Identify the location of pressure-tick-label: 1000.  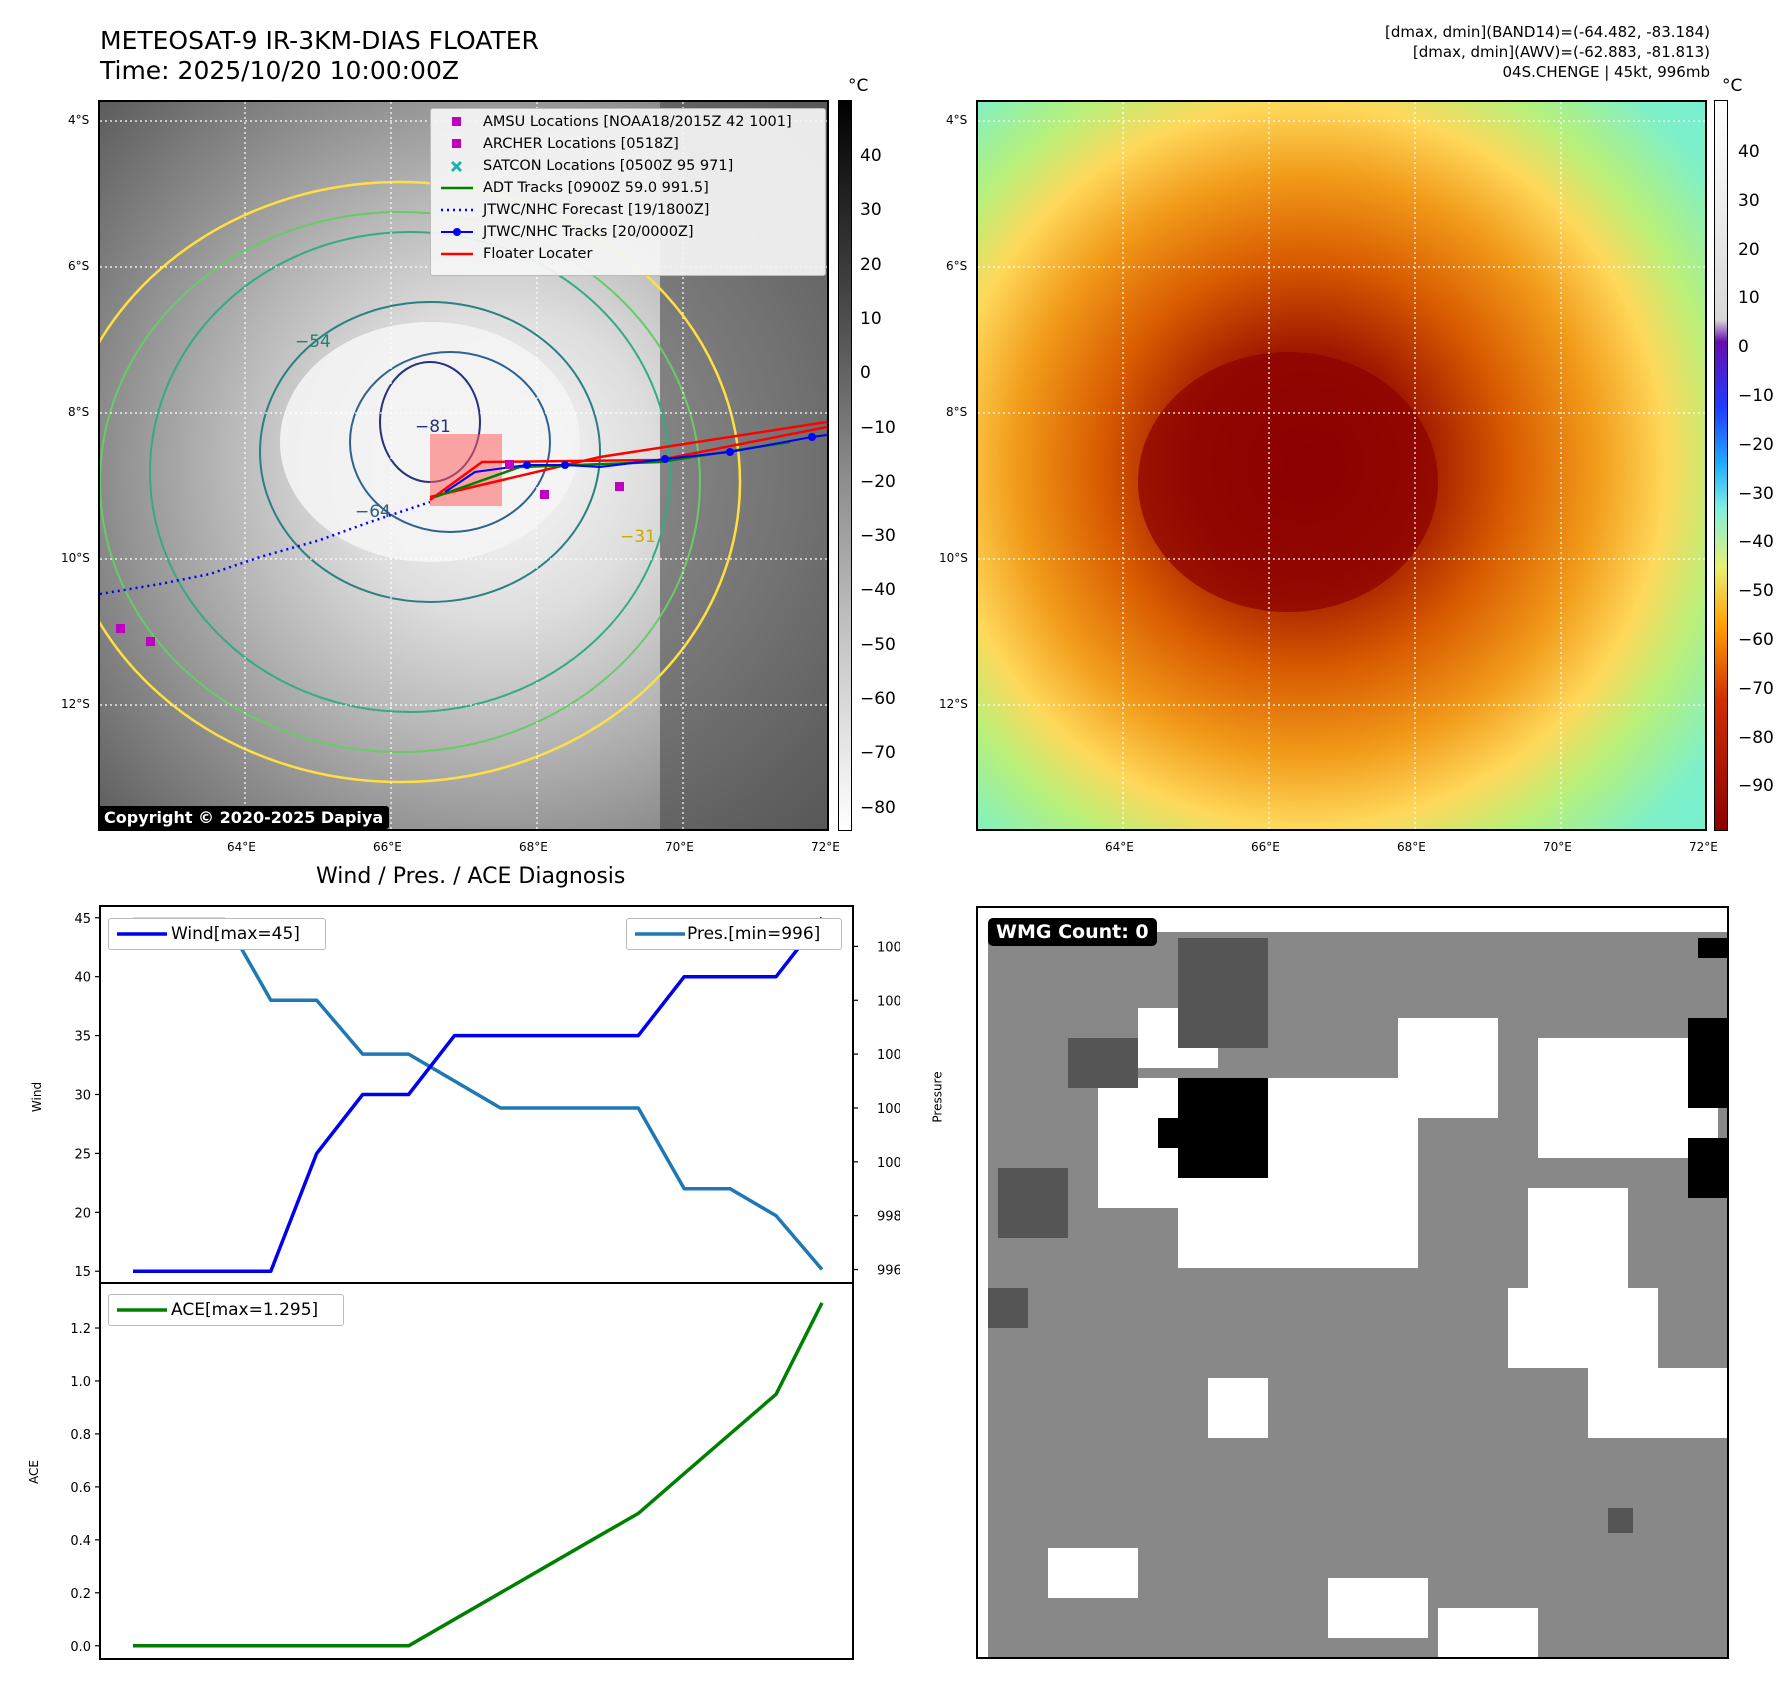
(888, 1163).